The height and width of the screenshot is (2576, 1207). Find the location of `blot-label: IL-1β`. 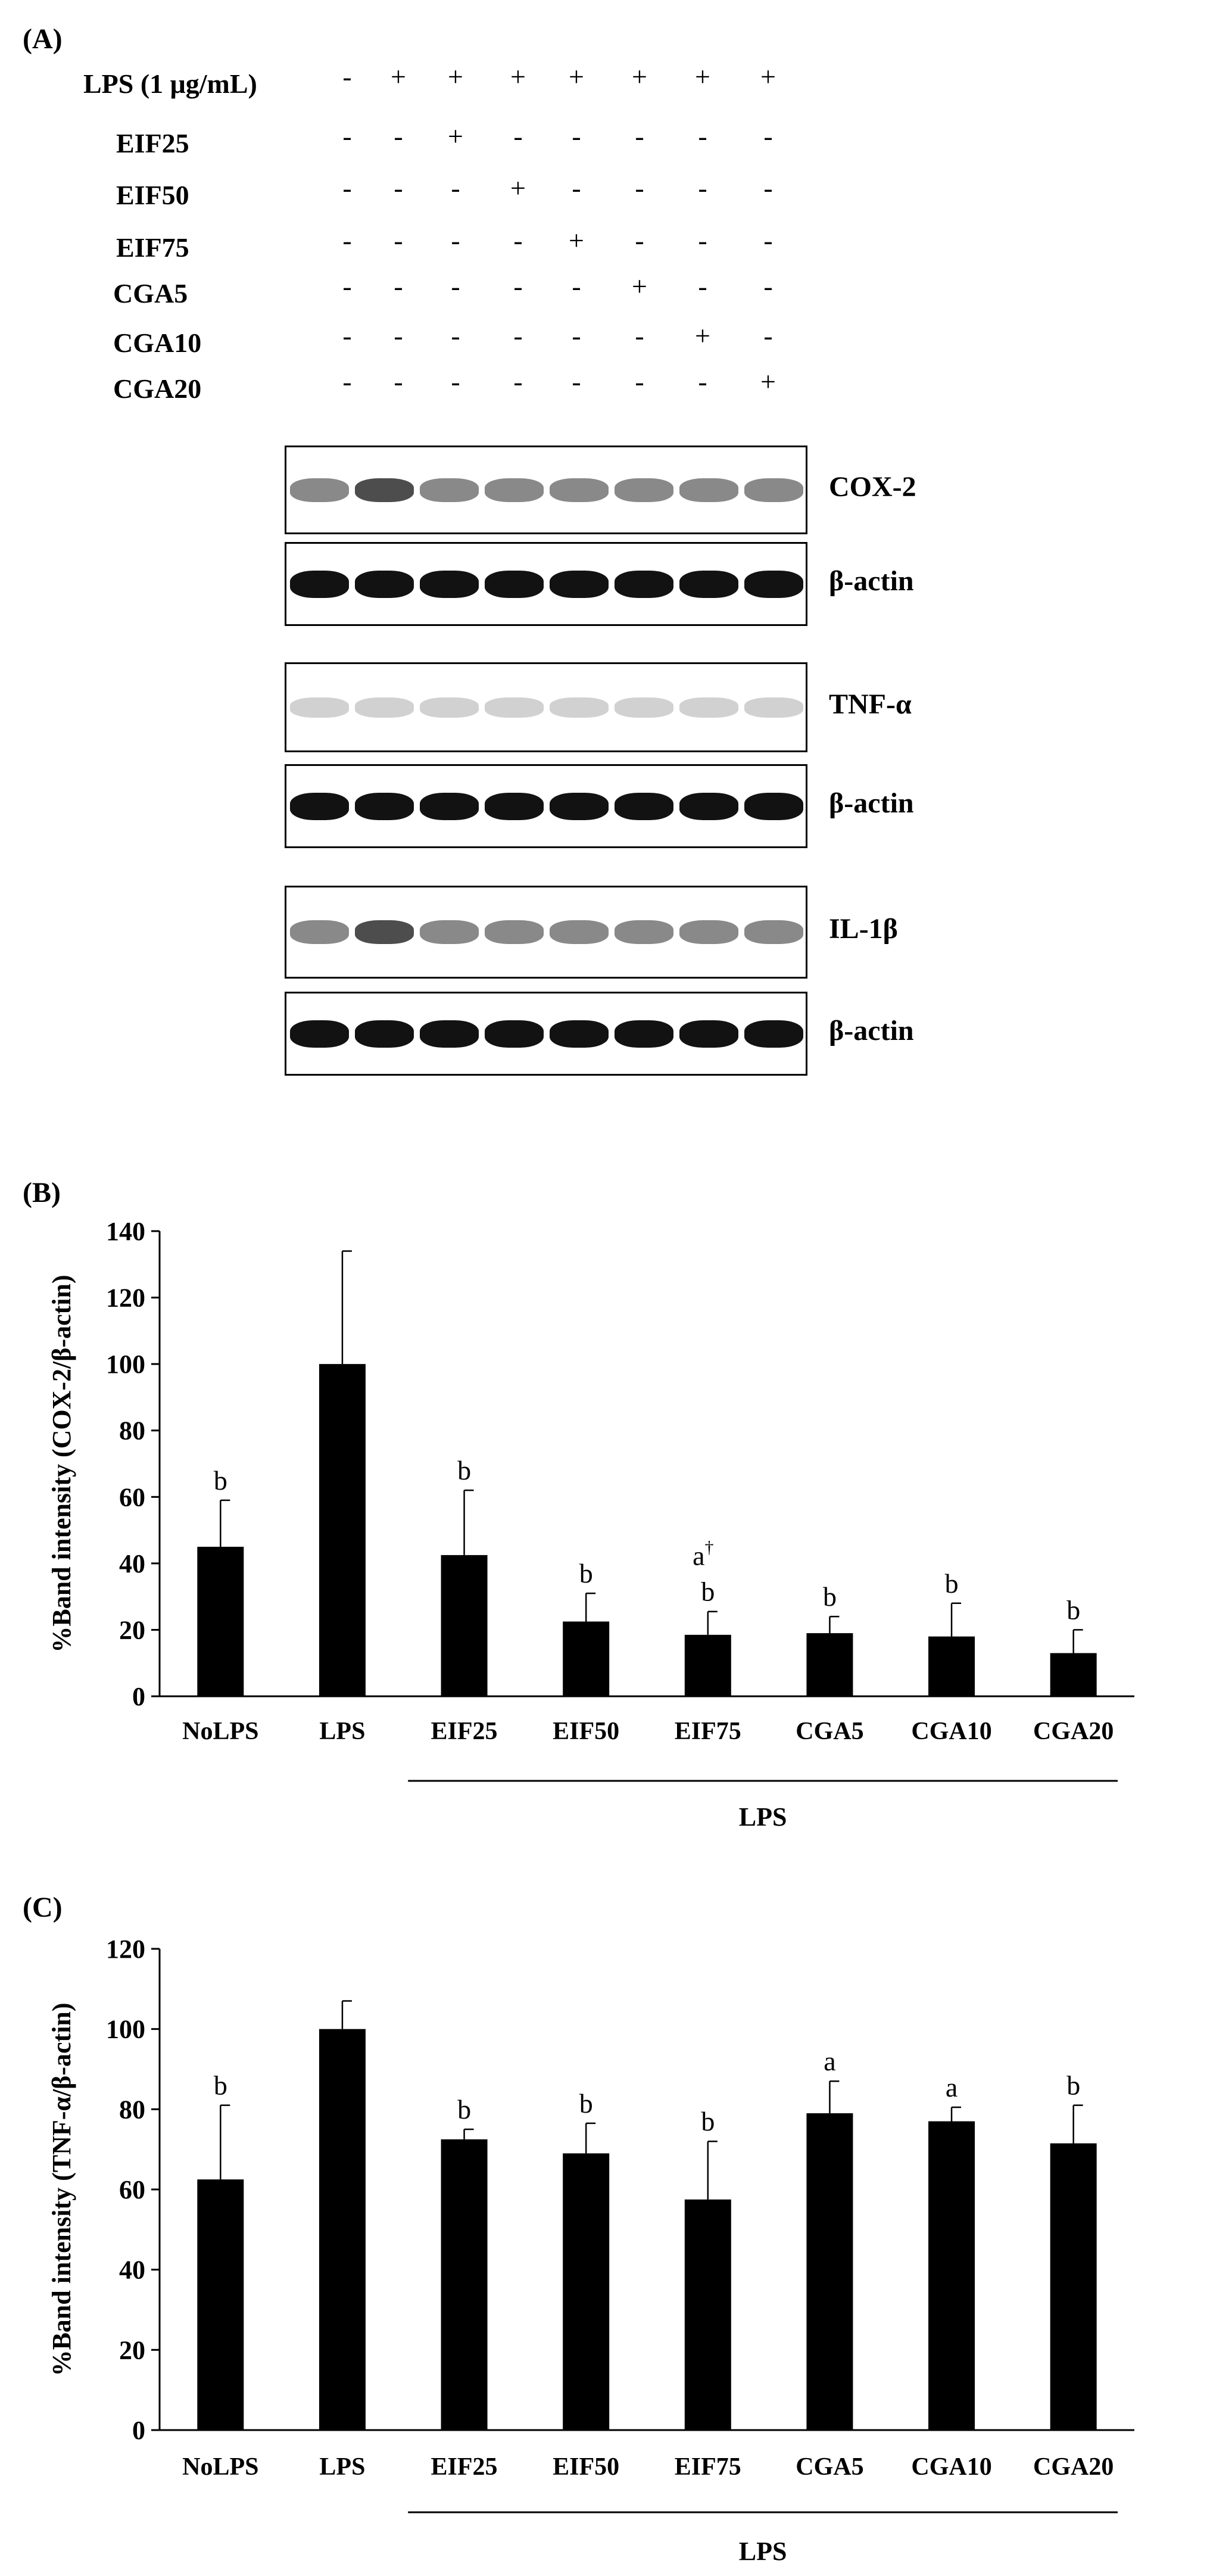

blot-label: IL-1β is located at coordinates (863, 929).